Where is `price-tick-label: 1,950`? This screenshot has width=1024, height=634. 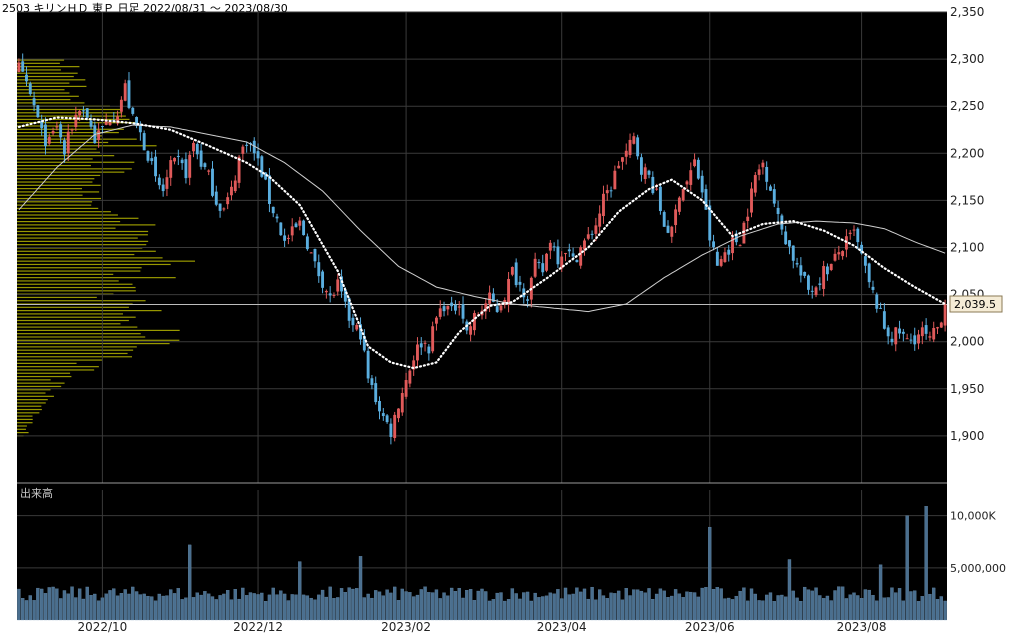
price-tick-label: 1,950 is located at coordinates (967, 389).